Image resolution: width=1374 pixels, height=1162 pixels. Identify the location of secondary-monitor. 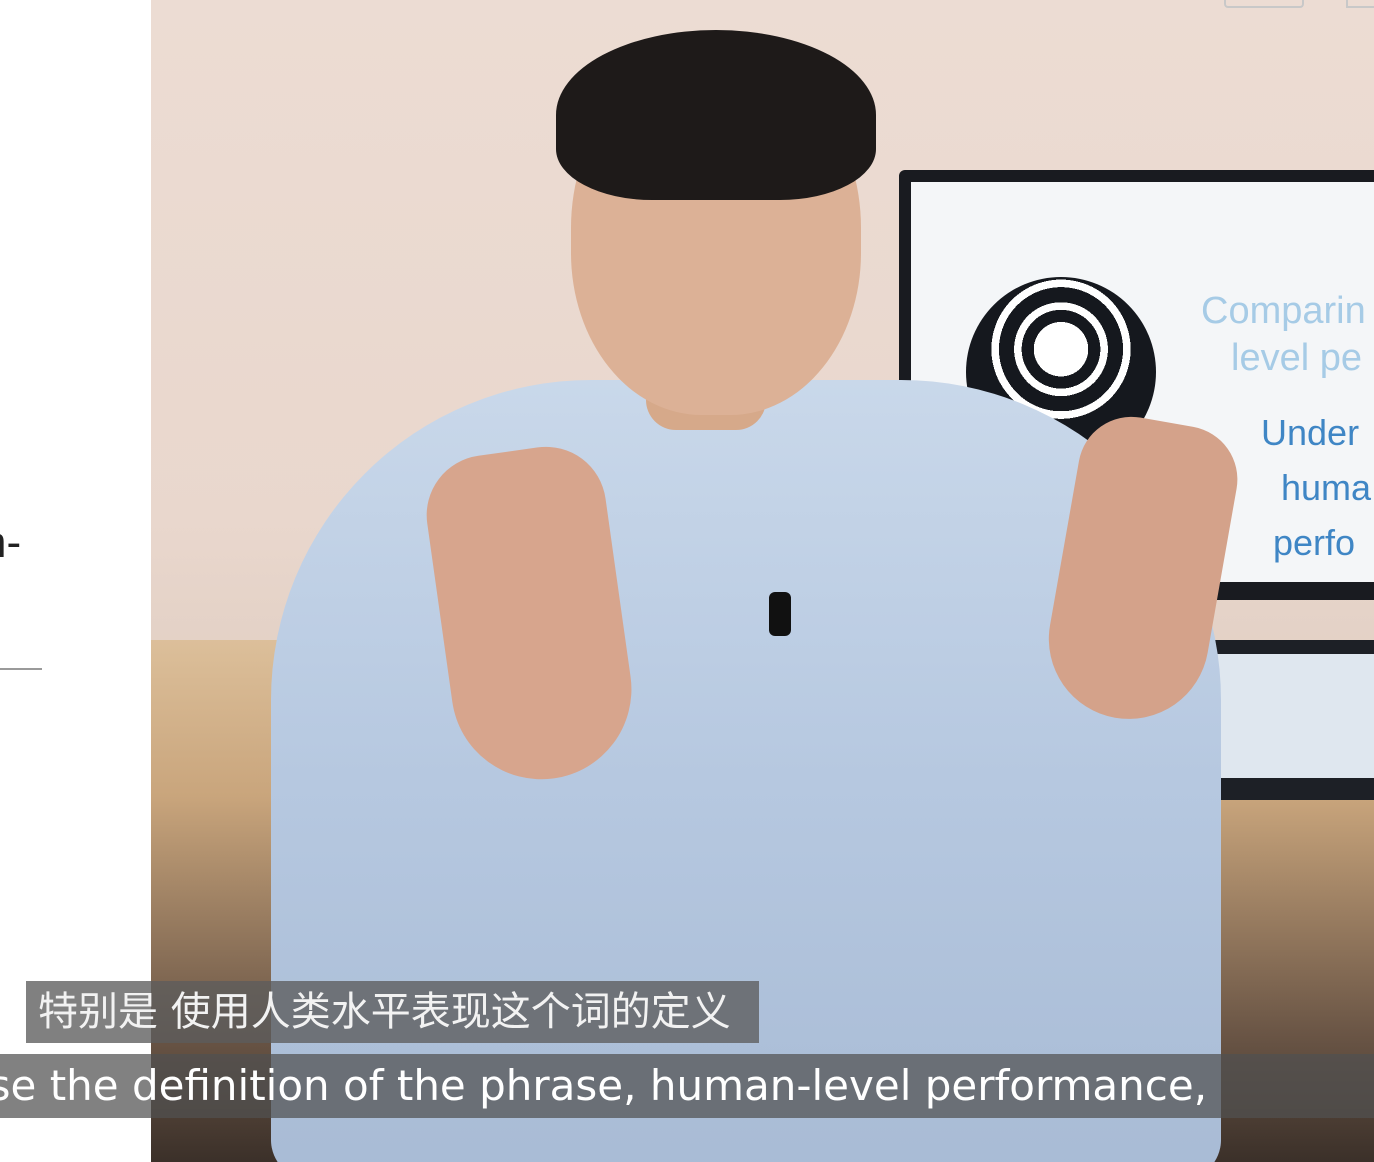
(1287, 720).